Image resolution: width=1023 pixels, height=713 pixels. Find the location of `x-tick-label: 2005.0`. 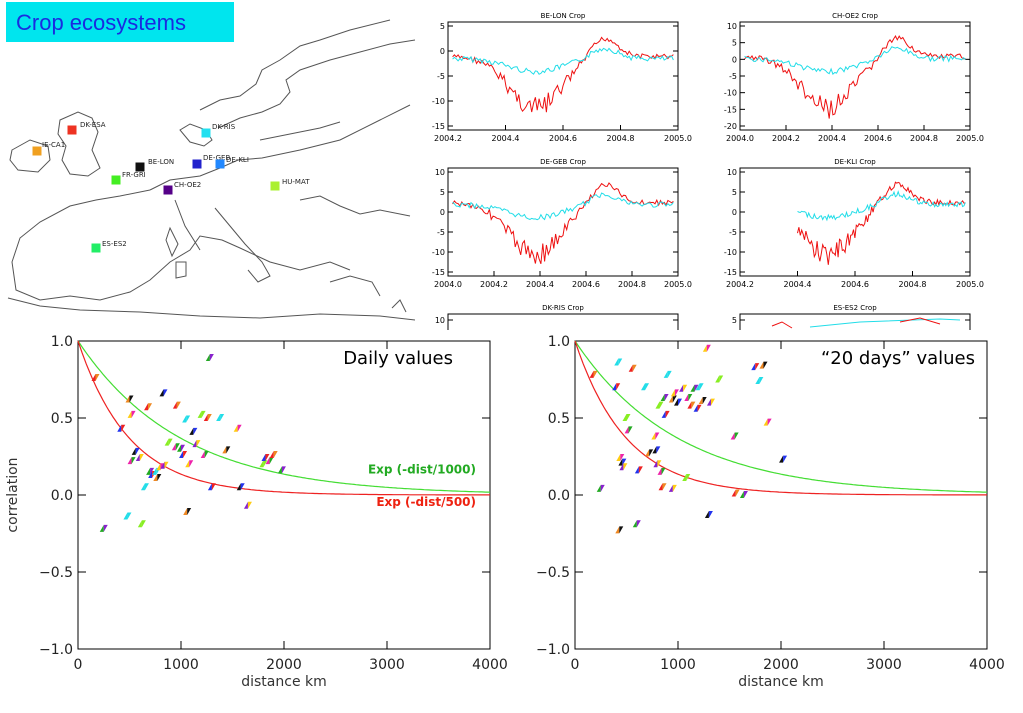

x-tick-label: 2005.0 is located at coordinates (970, 284).